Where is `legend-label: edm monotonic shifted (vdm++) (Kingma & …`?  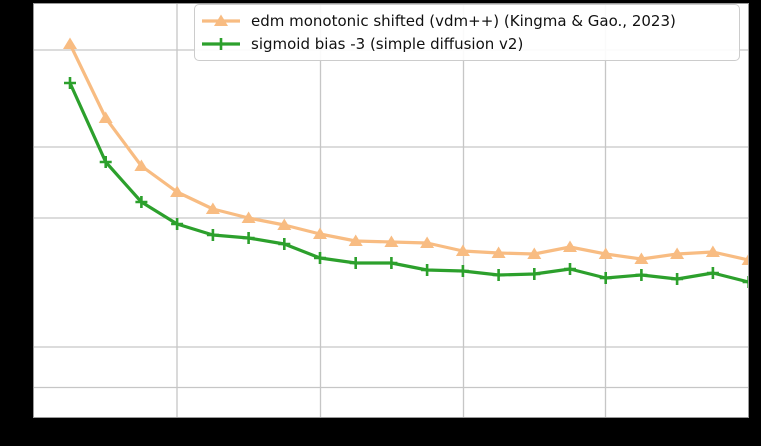
legend-label: edm monotonic shifted (vdm++) (Kingma & … is located at coordinates (463, 20).